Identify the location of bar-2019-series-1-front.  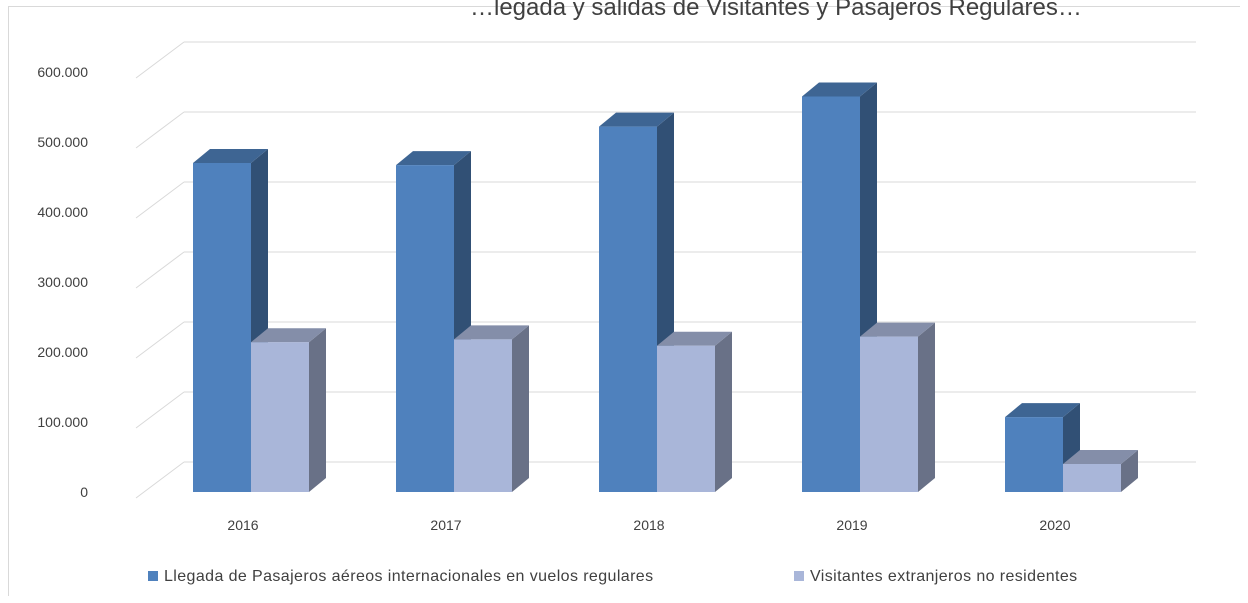
(831, 294).